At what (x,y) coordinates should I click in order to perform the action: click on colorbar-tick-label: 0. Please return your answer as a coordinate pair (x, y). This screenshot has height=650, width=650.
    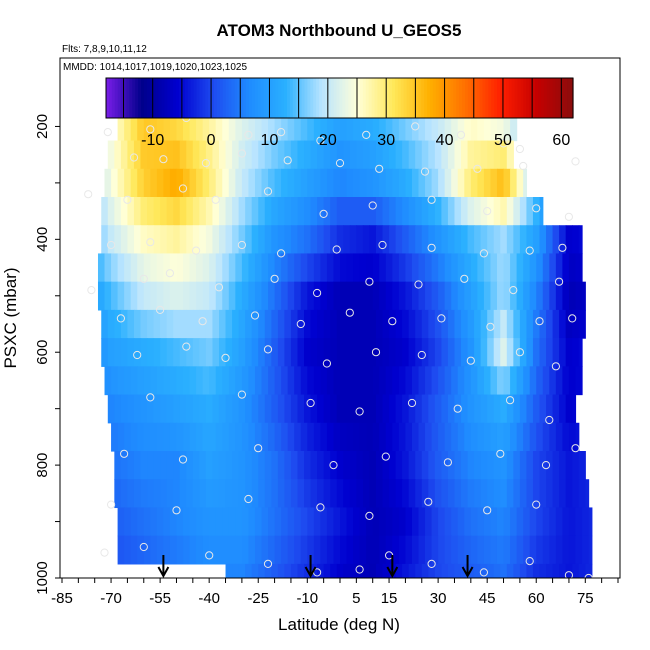
    Looking at the image, I should click on (211, 140).